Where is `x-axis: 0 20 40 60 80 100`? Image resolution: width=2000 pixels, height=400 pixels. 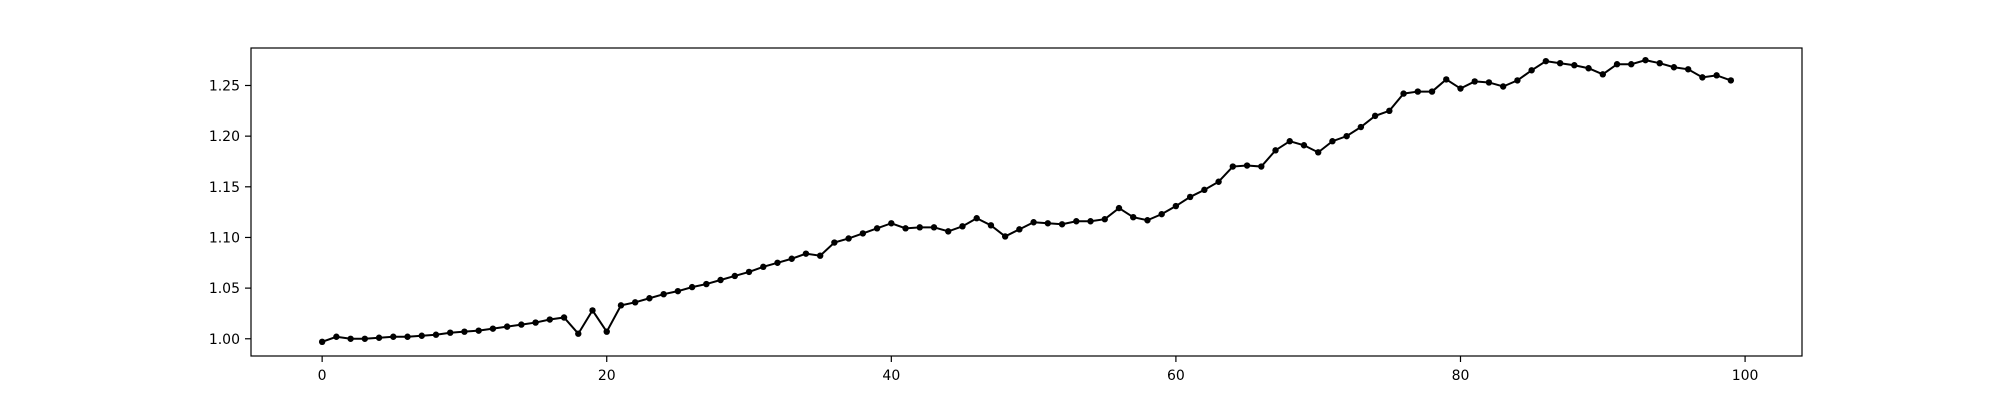 x-axis: 0 20 40 60 80 100 is located at coordinates (1038, 370).